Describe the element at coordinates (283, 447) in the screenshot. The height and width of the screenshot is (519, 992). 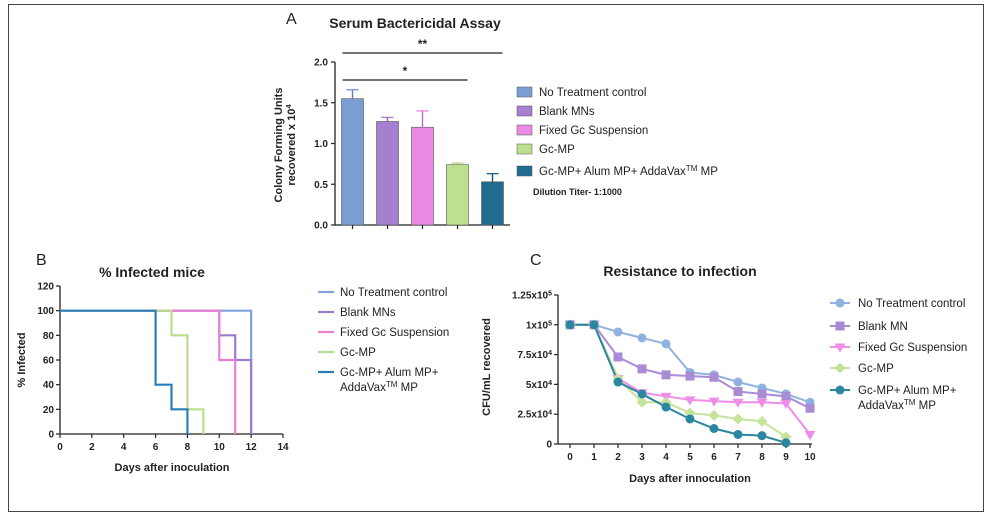
I see `chart-b-x-tick-label: 14` at that location.